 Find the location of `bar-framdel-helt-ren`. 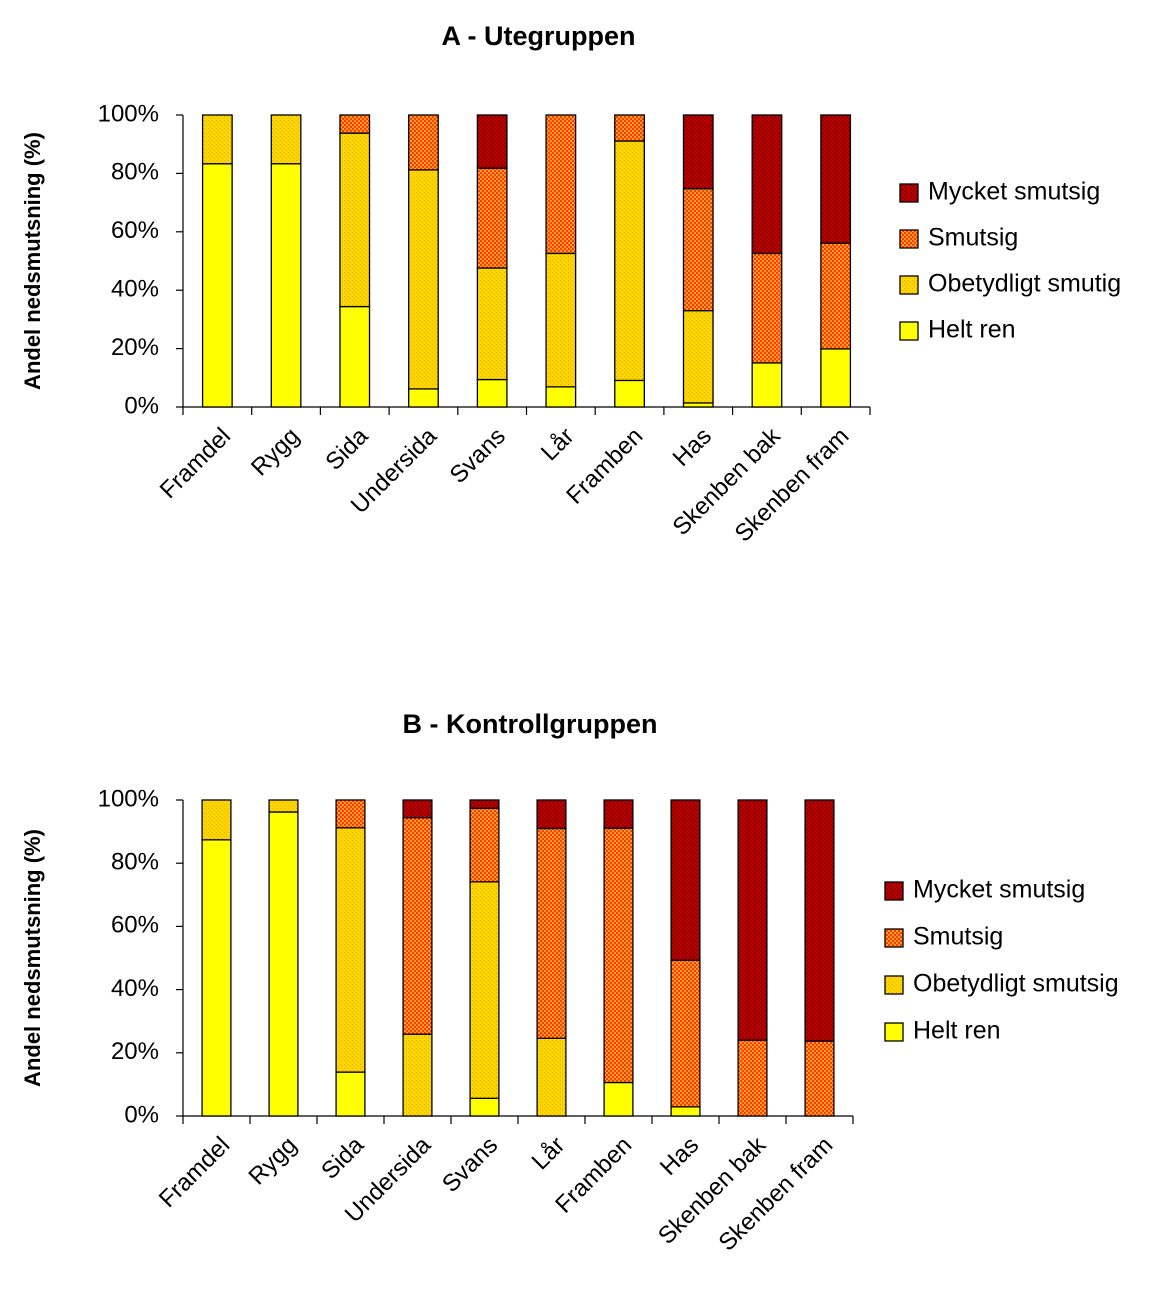

bar-framdel-helt-ren is located at coordinates (216, 978).